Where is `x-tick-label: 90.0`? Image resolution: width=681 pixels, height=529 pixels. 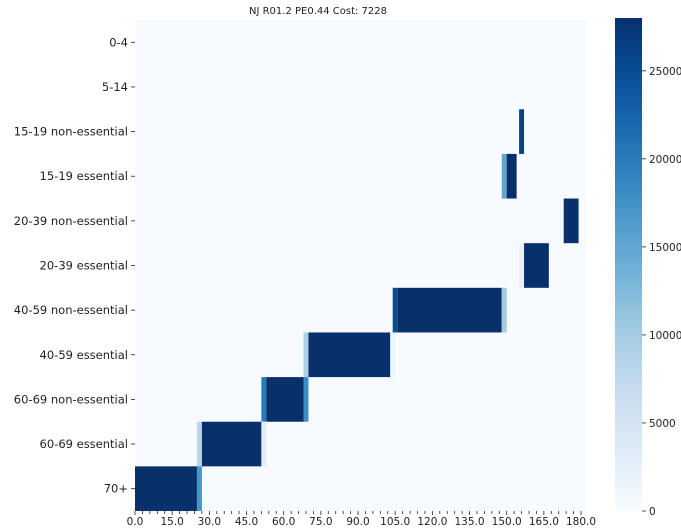
x-tick-label: 90.0 is located at coordinates (357, 522).